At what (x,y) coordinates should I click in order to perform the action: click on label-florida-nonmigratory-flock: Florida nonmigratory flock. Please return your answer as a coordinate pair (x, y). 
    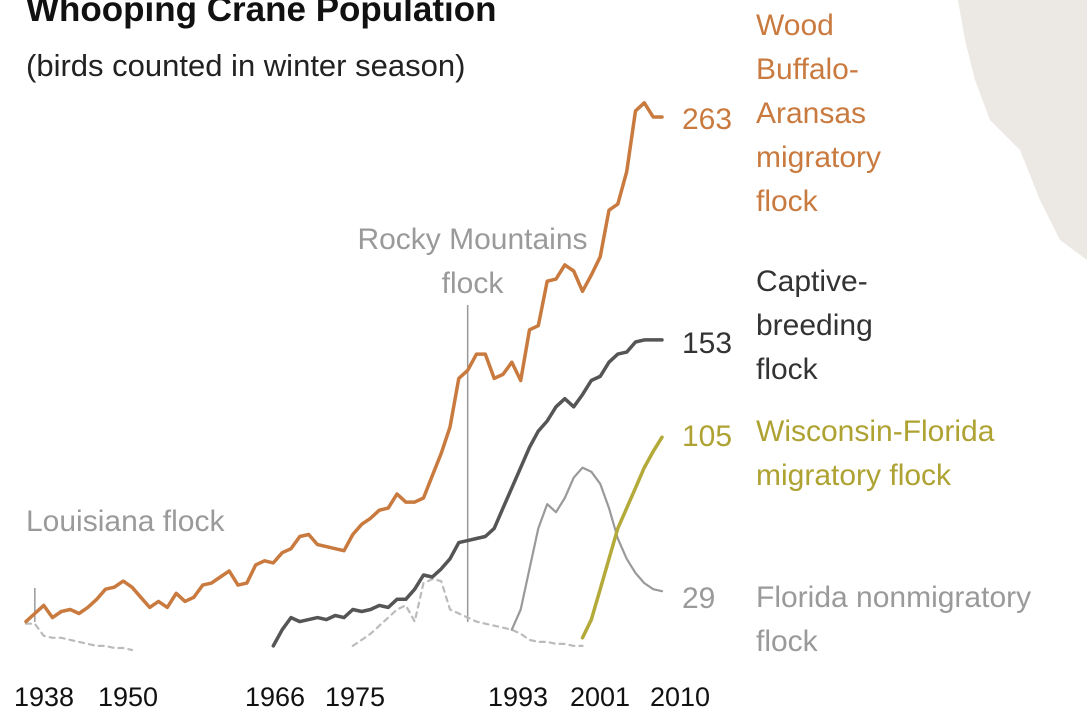
    Looking at the image, I should click on (893, 620).